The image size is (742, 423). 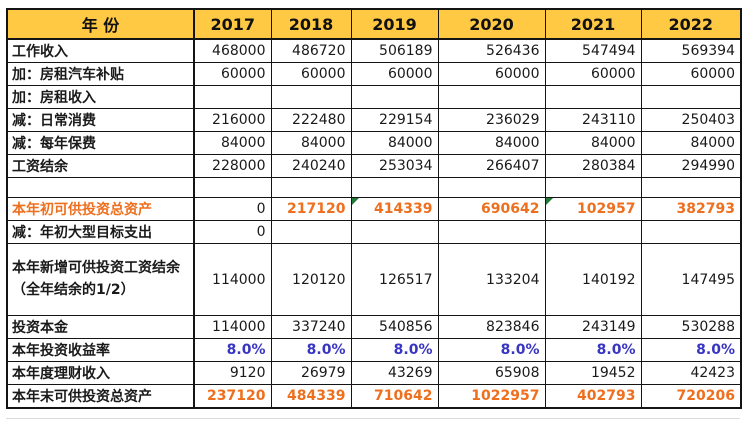 What do you see at coordinates (100, 74) in the screenshot?
I see `row-label-cell: 加：房租汽车补贴` at bounding box center [100, 74].